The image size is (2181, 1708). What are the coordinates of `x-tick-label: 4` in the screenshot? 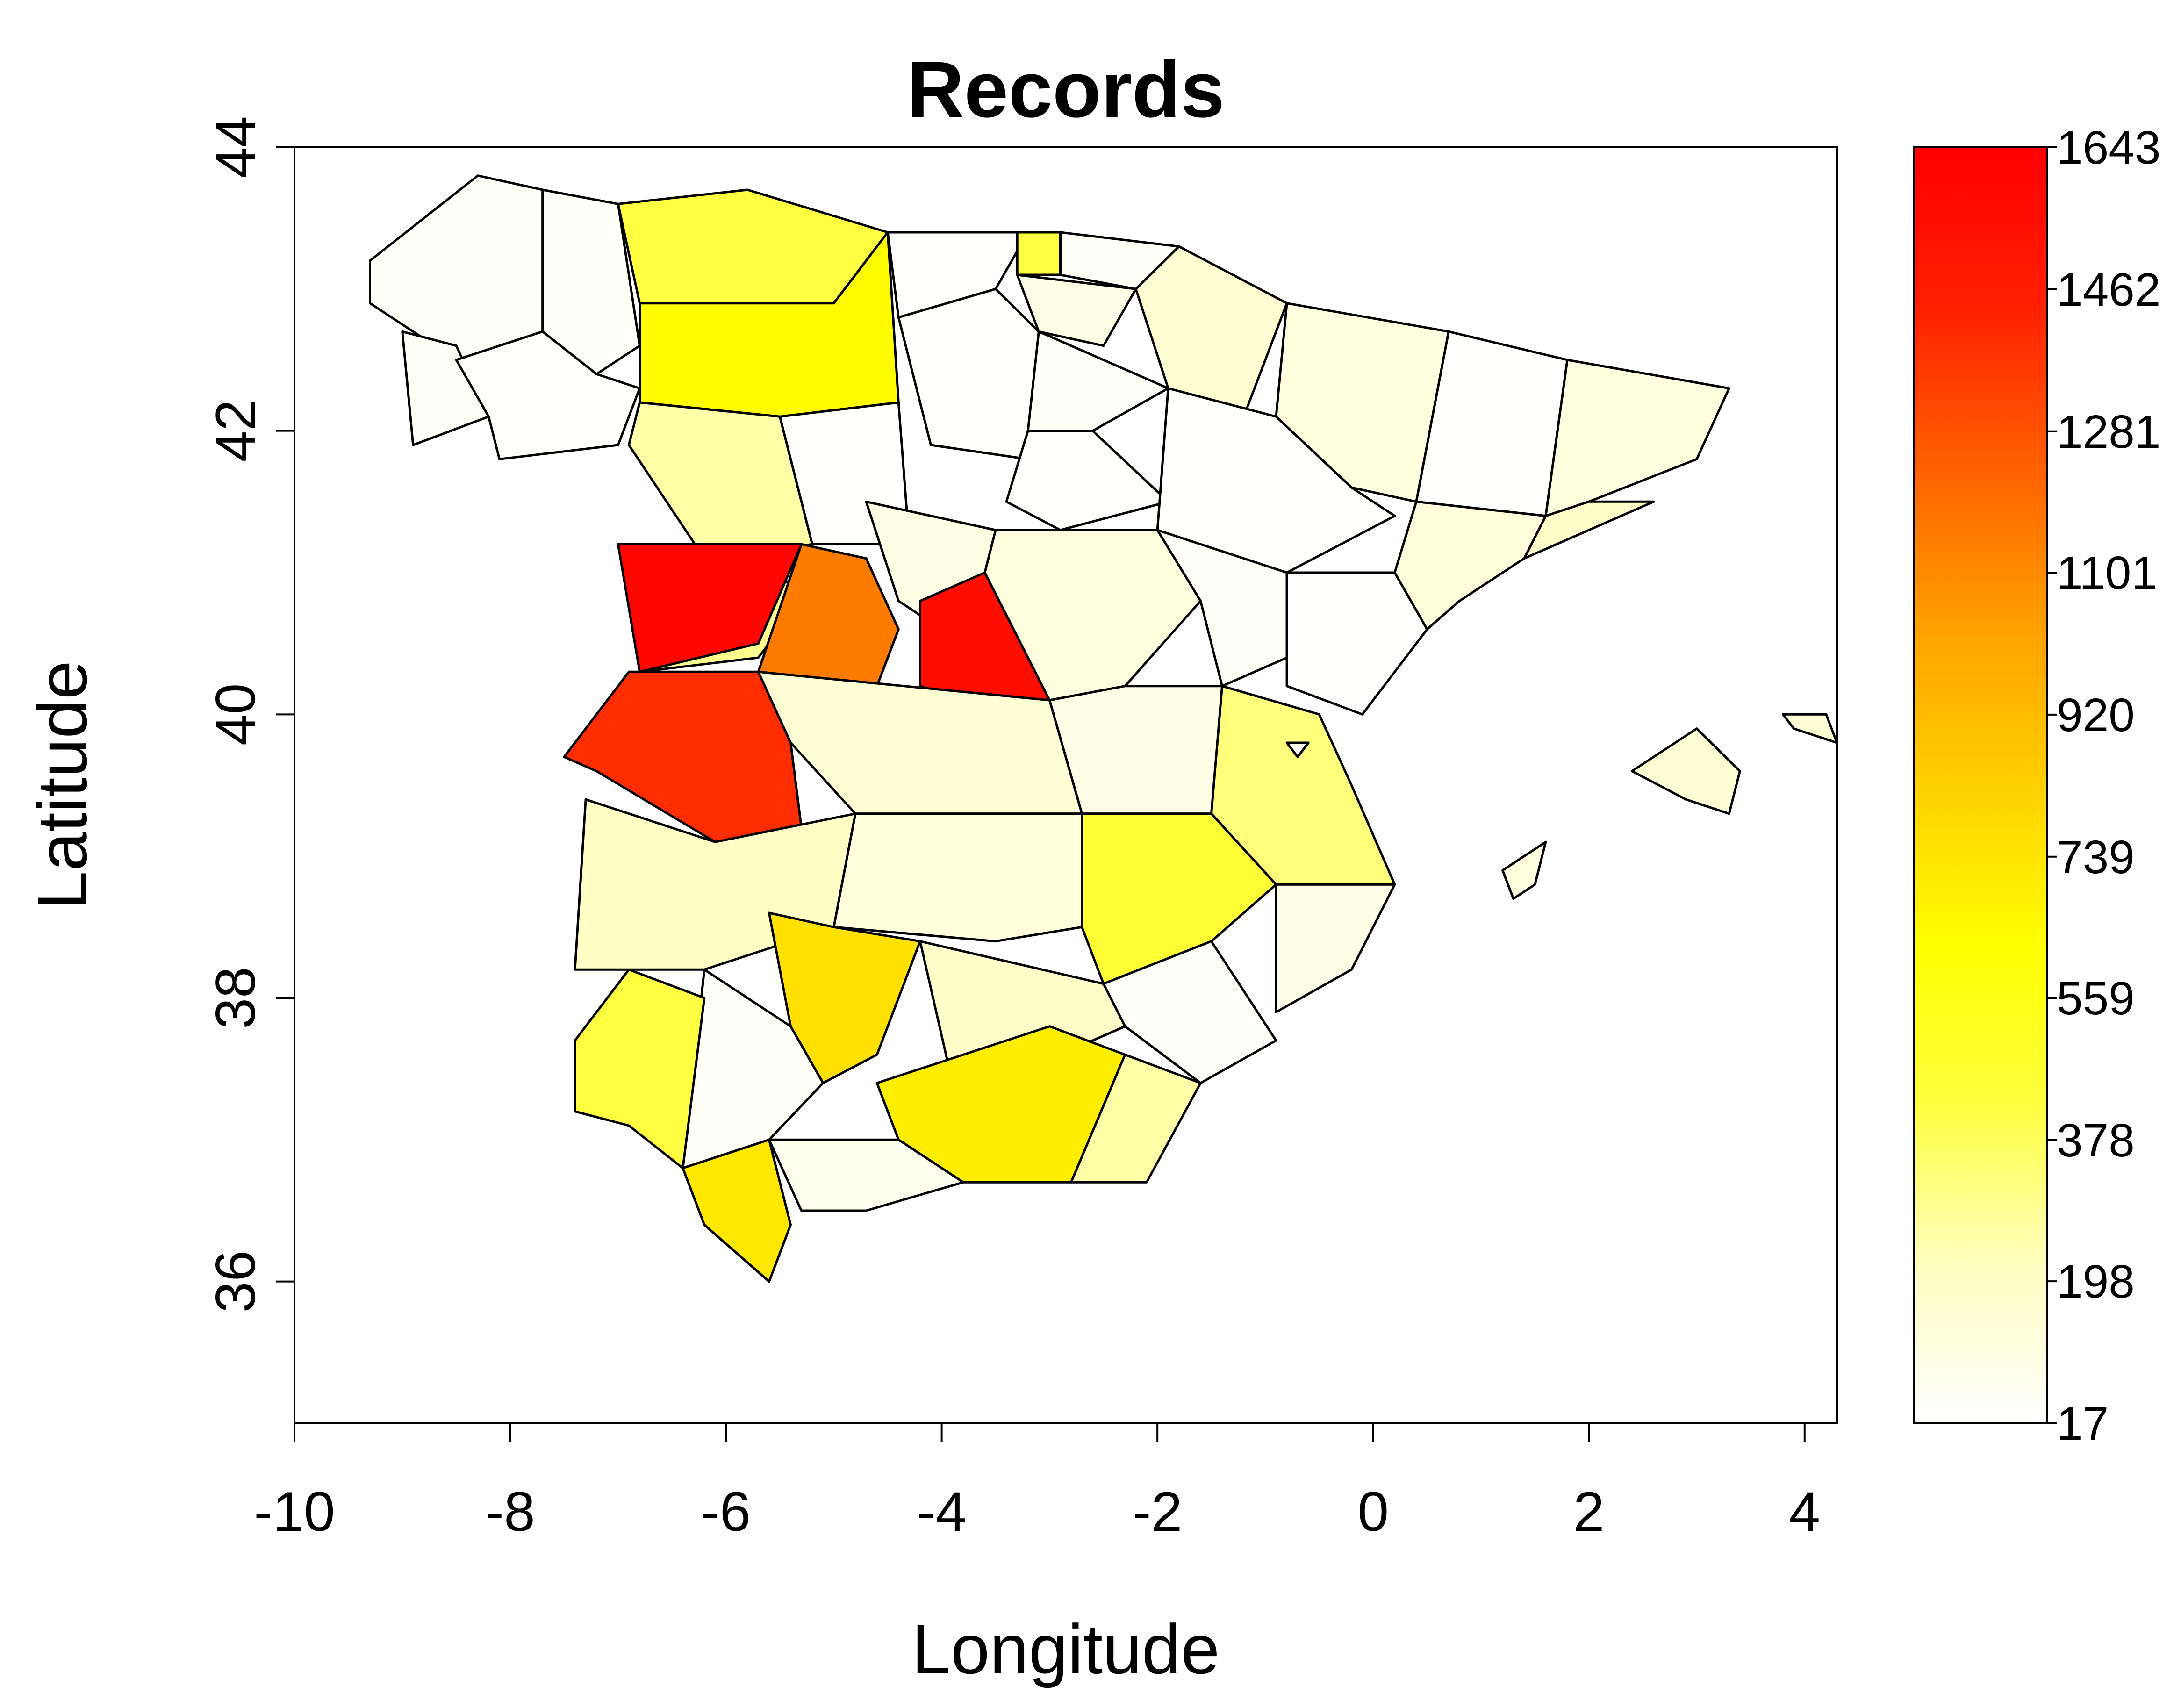 It's located at (1804, 1511).